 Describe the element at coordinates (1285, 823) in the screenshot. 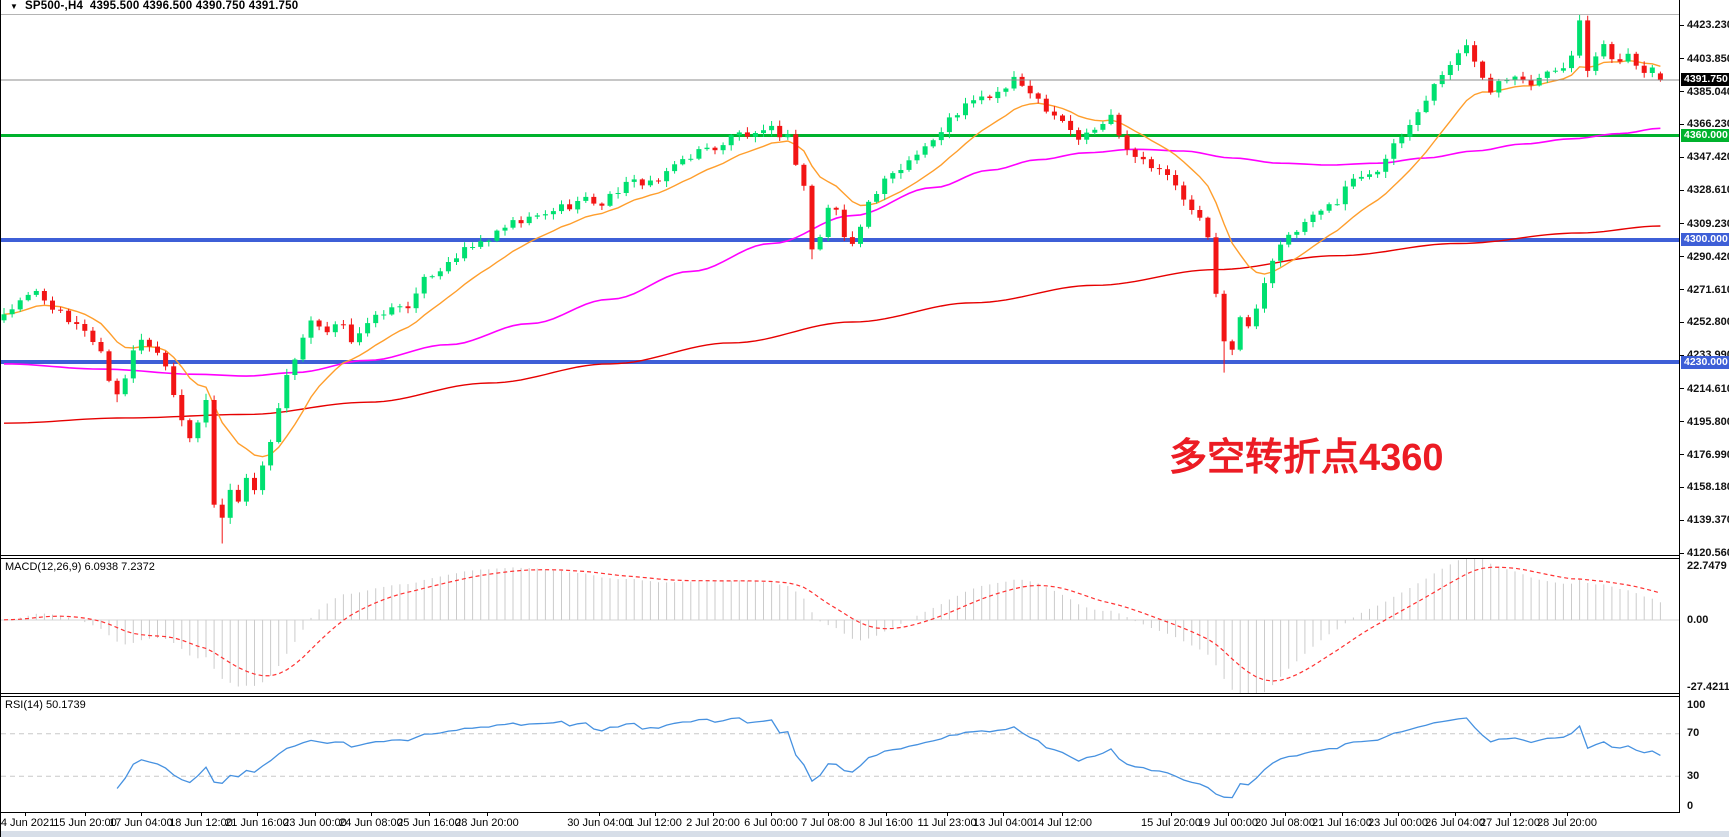

I see `time-axis-label: 20 Jul 08:00` at that location.